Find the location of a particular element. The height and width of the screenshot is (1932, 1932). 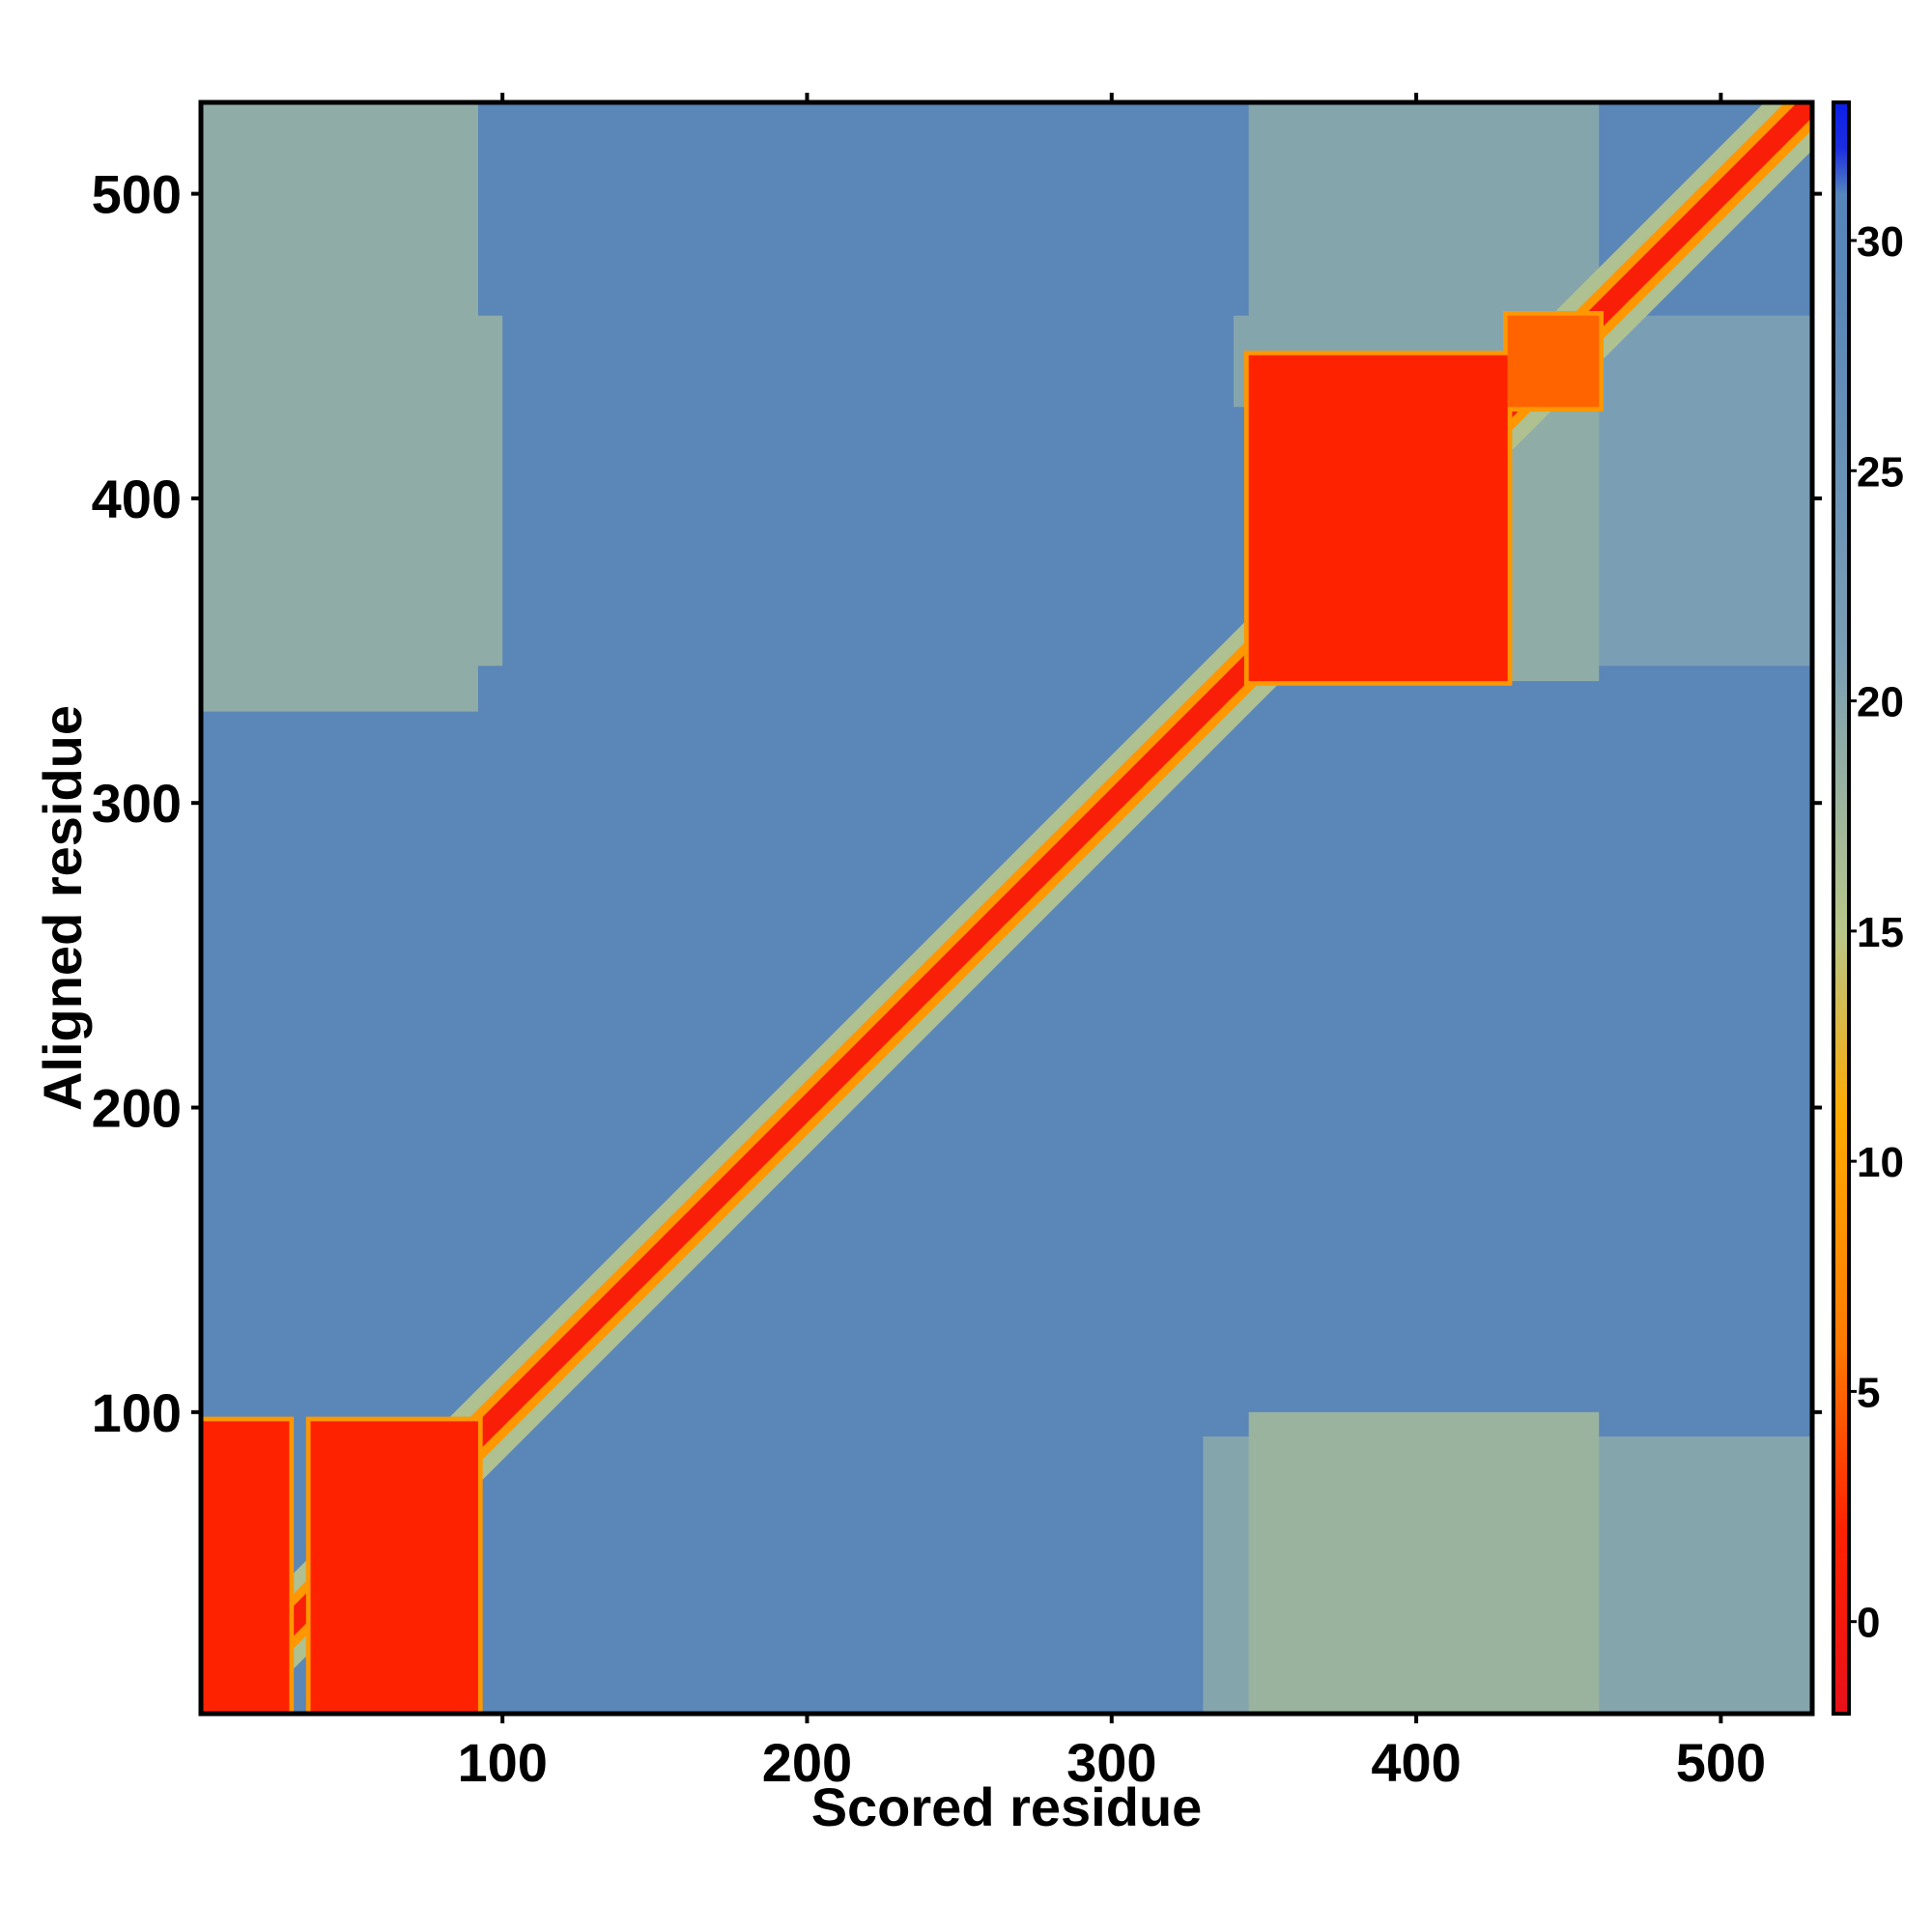

y-axis-title: Aligned residue is located at coordinates (63, 908).